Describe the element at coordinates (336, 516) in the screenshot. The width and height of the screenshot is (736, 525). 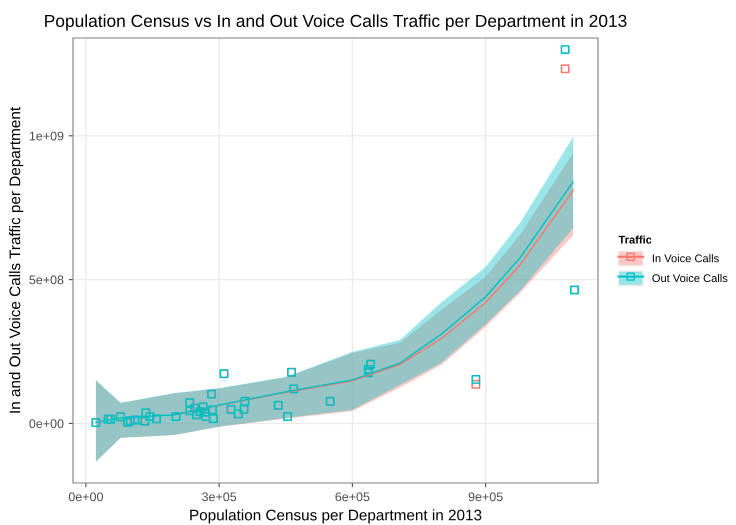
I see `x-axis-title: Population Census per Department in 2013` at that location.